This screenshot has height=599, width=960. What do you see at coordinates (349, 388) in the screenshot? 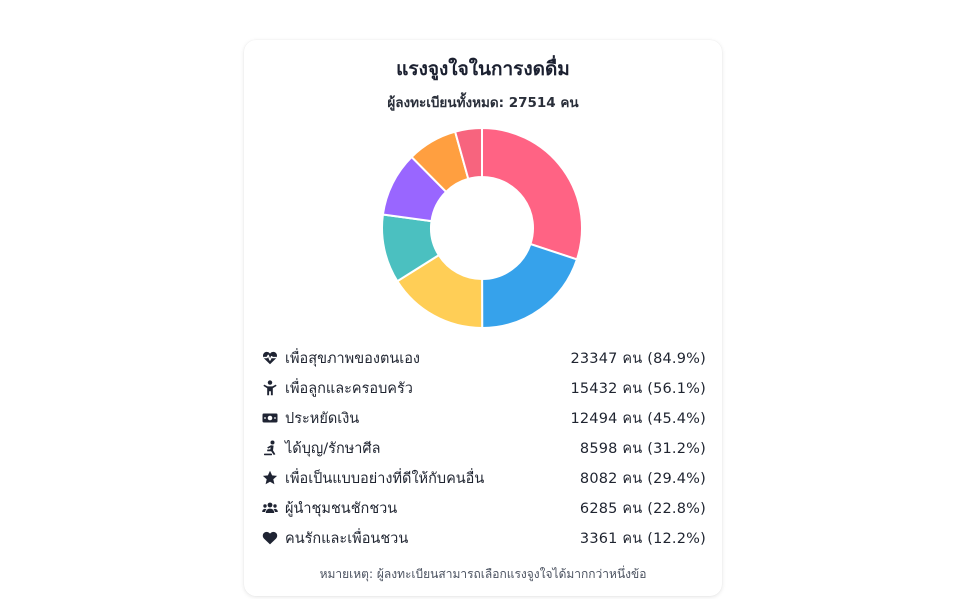
I see `legend-label: เพื่อลูกและครอบครัว` at bounding box center [349, 388].